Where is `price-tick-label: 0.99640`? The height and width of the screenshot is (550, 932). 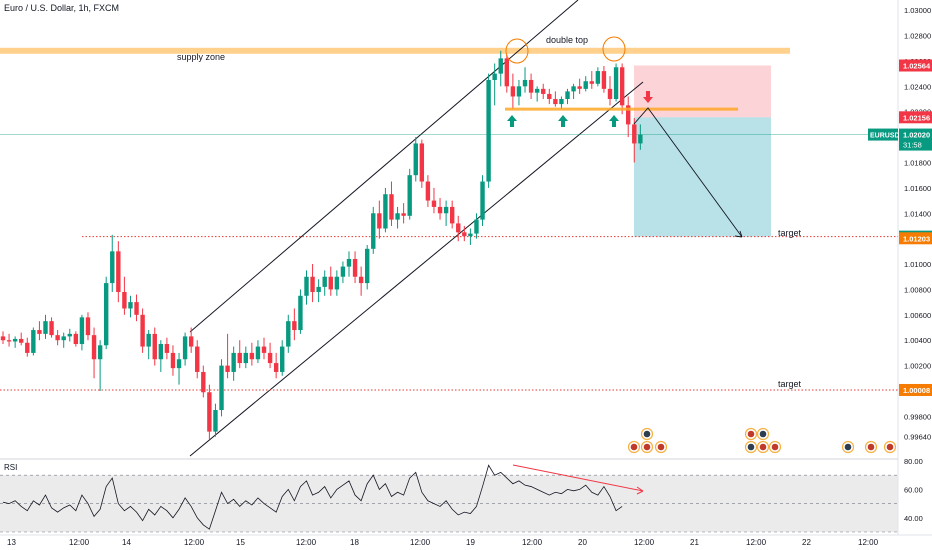
price-tick-label: 0.99640 is located at coordinates (917, 437).